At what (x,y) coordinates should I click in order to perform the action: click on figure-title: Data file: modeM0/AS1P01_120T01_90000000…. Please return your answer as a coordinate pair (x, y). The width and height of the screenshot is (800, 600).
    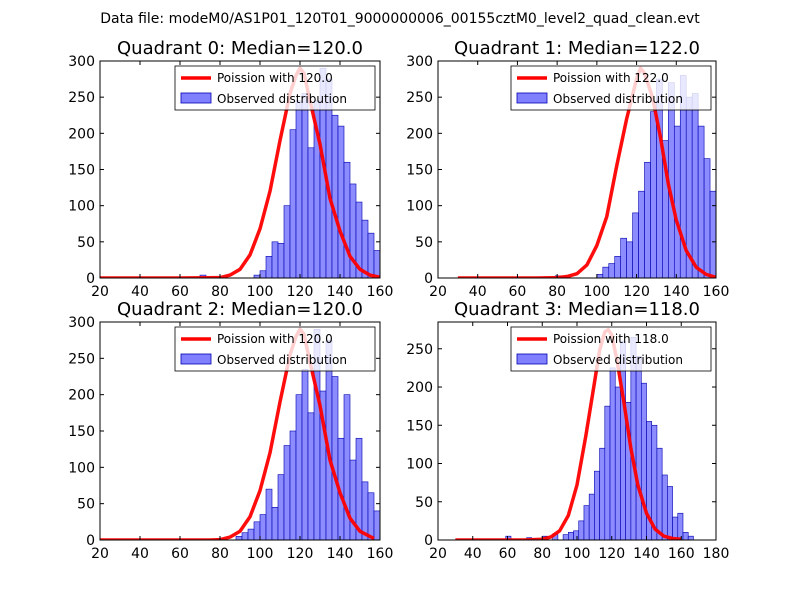
    Looking at the image, I should click on (400, 19).